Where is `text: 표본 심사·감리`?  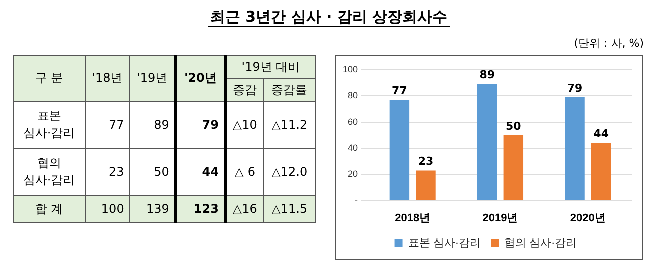
text: 표본 심사·감리 is located at coordinates (50, 125).